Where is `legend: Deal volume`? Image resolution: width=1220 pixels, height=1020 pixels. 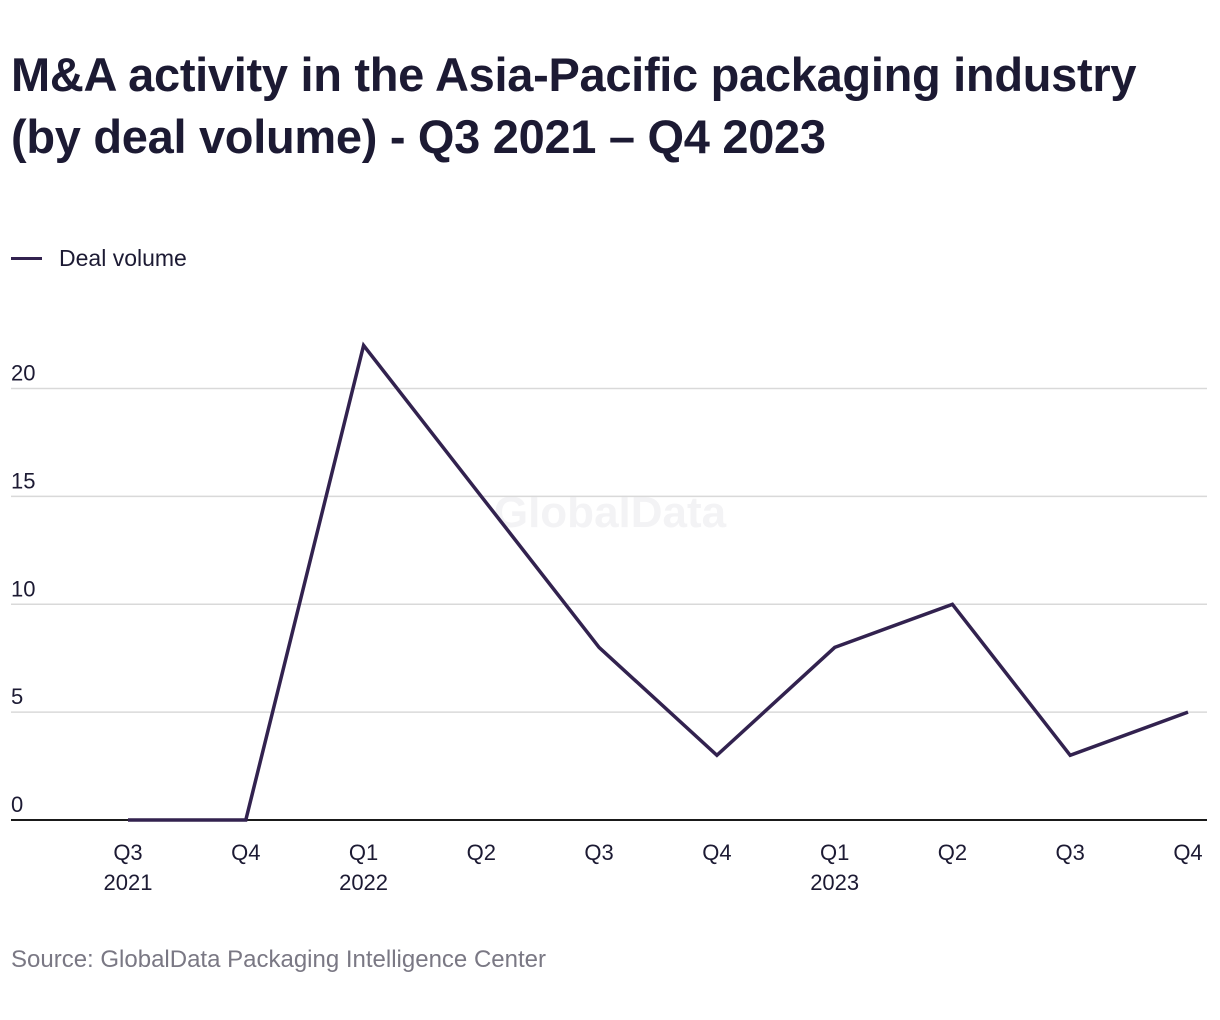
legend: Deal volume is located at coordinates (99, 258).